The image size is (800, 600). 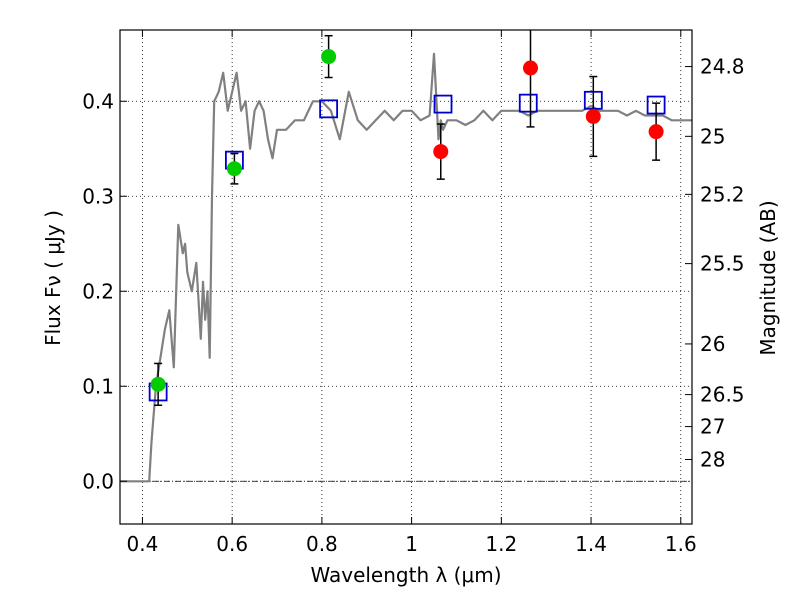 What do you see at coordinates (411, 544) in the screenshot?
I see `x-tick-label: 1` at bounding box center [411, 544].